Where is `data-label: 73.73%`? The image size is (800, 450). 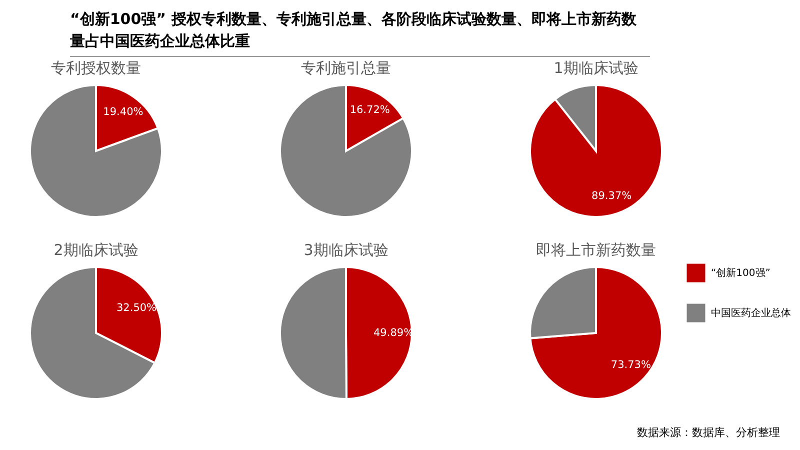
data-label: 73.73% is located at coordinates (630, 365).